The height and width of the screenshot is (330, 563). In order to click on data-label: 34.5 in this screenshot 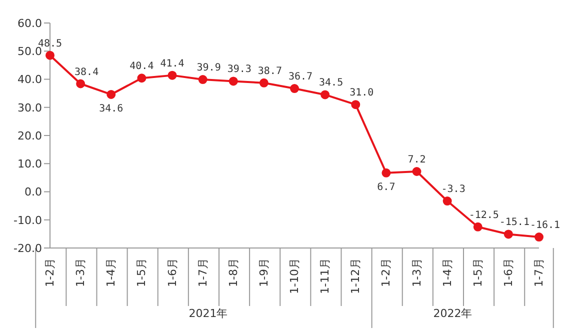, I will do `click(331, 83)`.